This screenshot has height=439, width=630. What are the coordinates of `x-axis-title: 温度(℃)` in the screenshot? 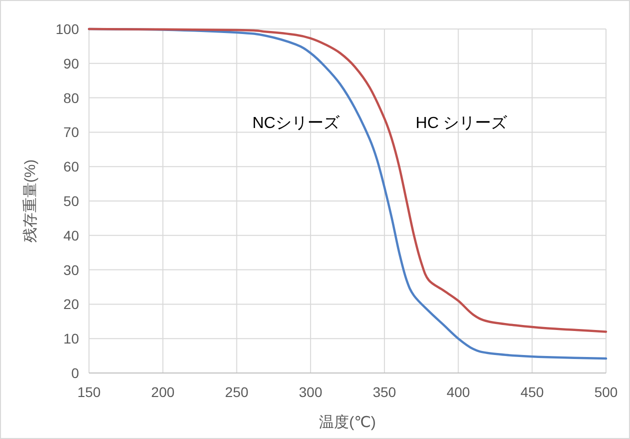 It's located at (347, 422).